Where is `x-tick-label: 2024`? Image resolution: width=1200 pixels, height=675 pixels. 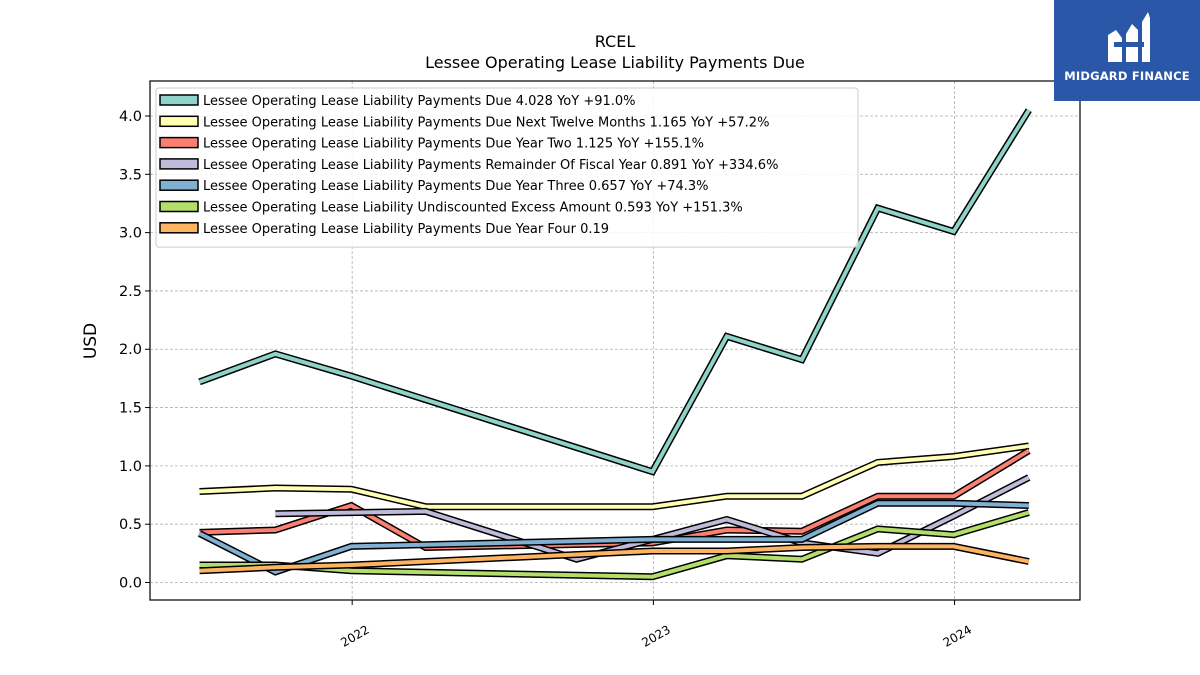 x-tick-label: 2024 is located at coordinates (957, 635).